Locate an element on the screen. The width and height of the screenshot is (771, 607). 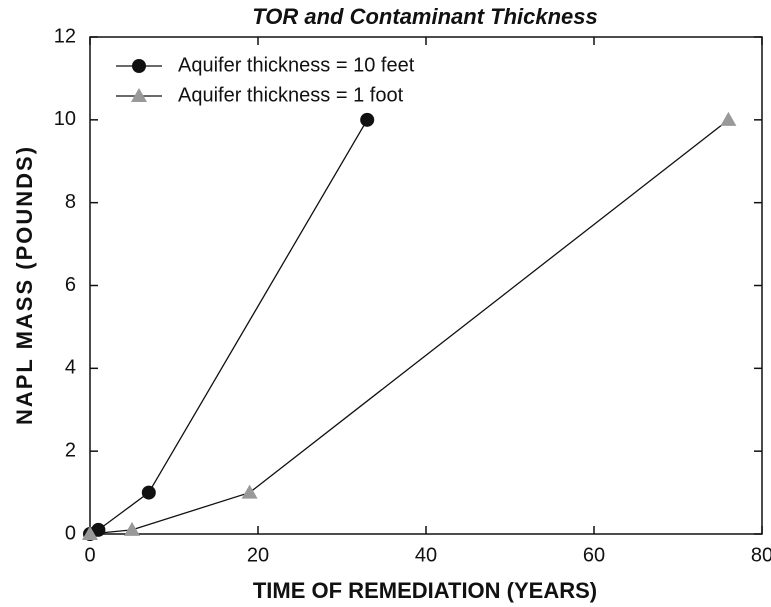
x-tick-label: 40 is located at coordinates (426, 555).